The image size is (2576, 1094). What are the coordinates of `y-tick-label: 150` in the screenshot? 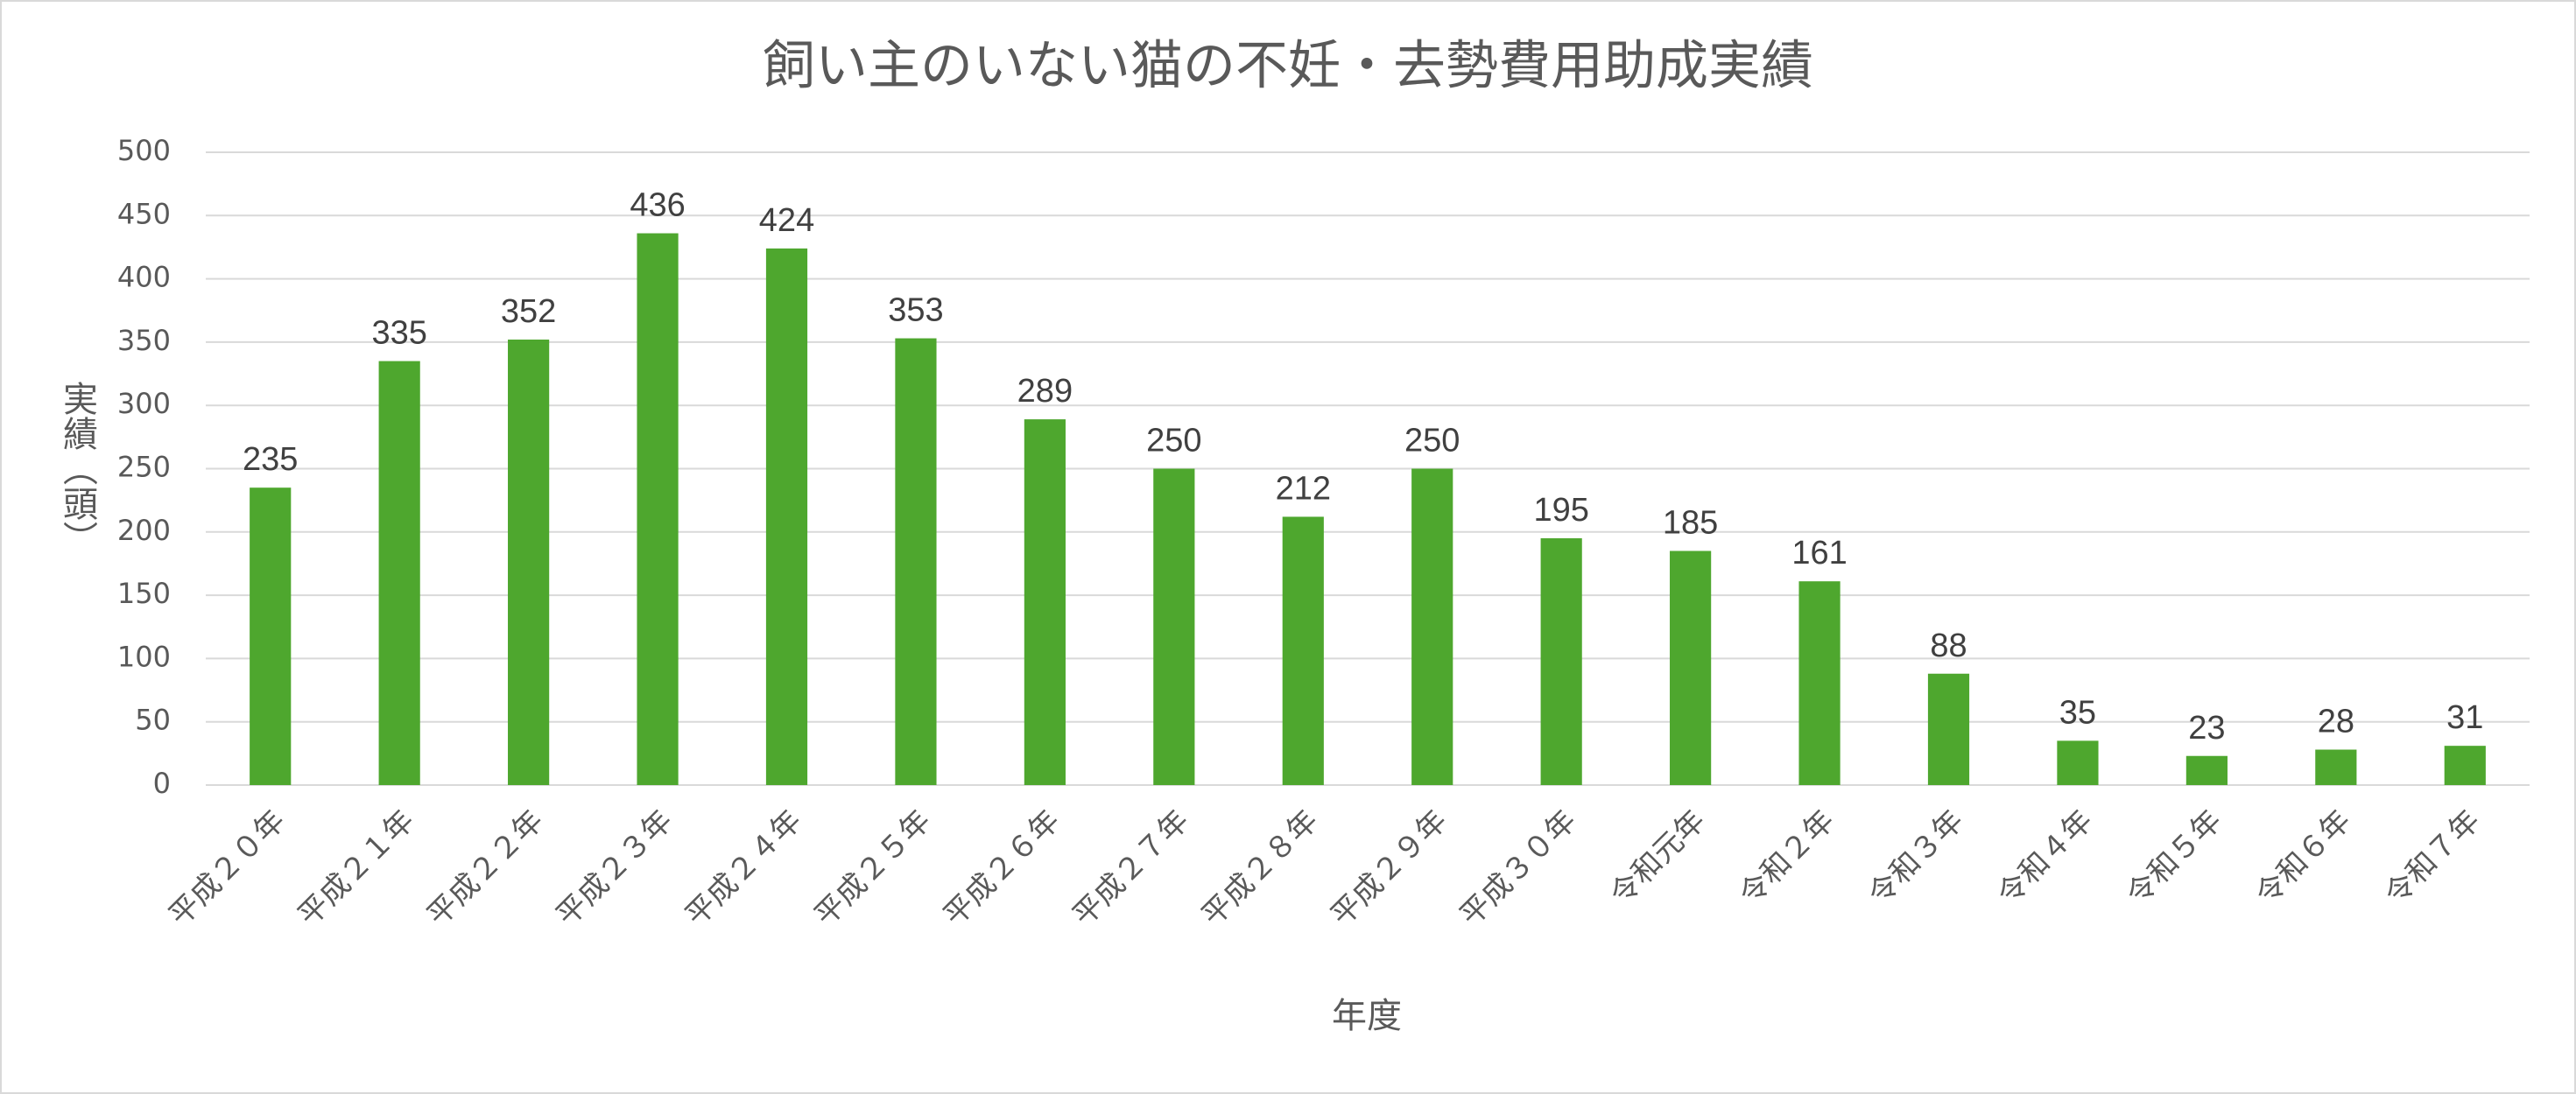 It's located at (144, 594).